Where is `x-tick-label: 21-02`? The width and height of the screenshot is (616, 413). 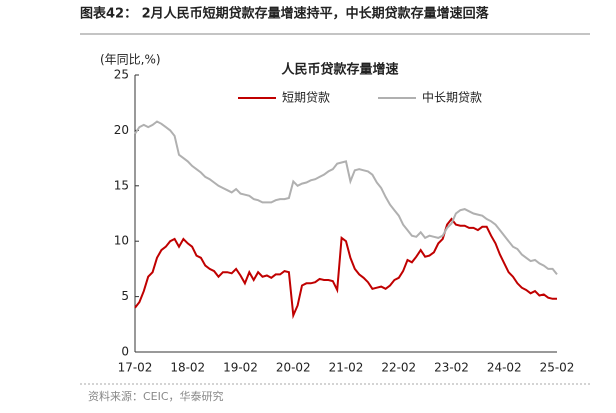
x-tick-label: 21-02 is located at coordinates (346, 368).